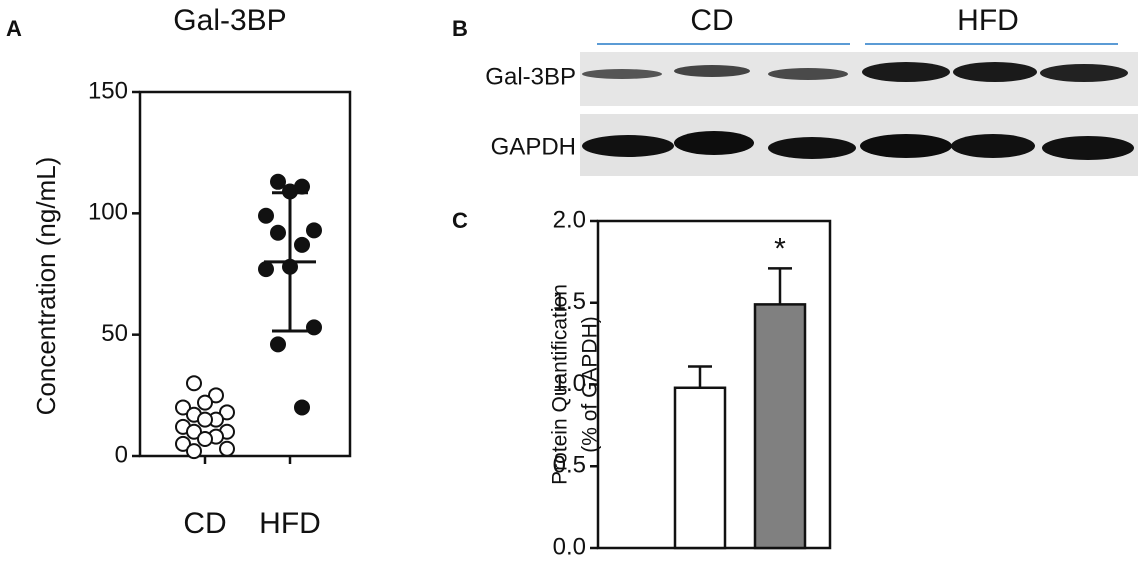 The width and height of the screenshot is (1138, 564). Describe the element at coordinates (569, 301) in the screenshot. I see `y-tick-label: 1.5` at that location.